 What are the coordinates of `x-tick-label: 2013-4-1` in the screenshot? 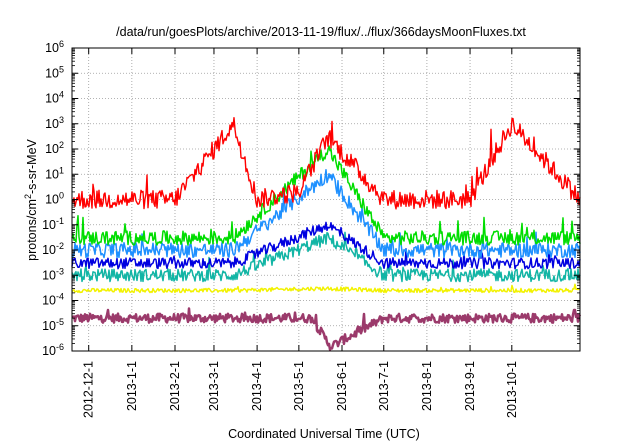 It's located at (257, 386).